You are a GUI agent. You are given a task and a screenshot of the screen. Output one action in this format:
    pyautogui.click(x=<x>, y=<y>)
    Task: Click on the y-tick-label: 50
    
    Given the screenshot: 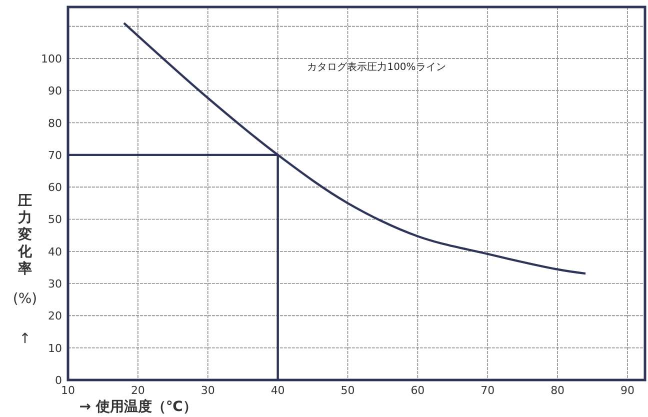 What is the action you would take?
    pyautogui.click(x=55, y=219)
    